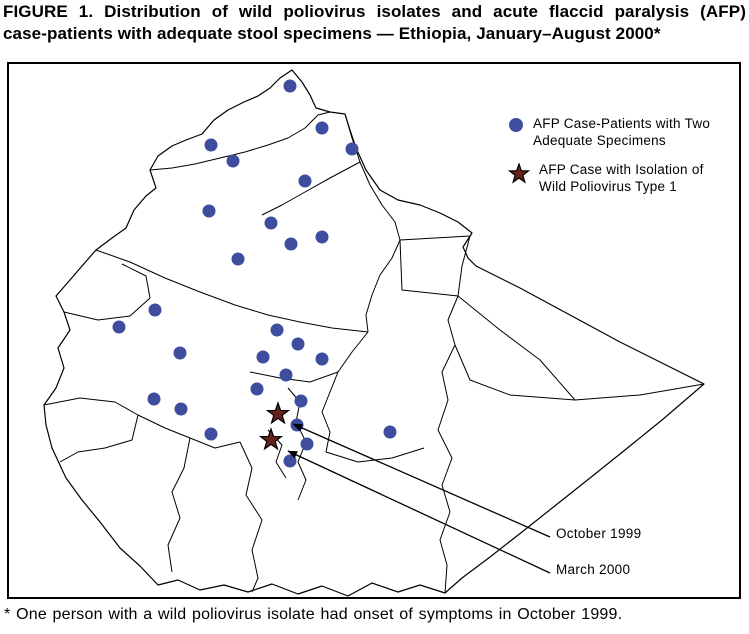 This screenshot has width=749, height=634. I want to click on leader-line-march, so click(419, 512).